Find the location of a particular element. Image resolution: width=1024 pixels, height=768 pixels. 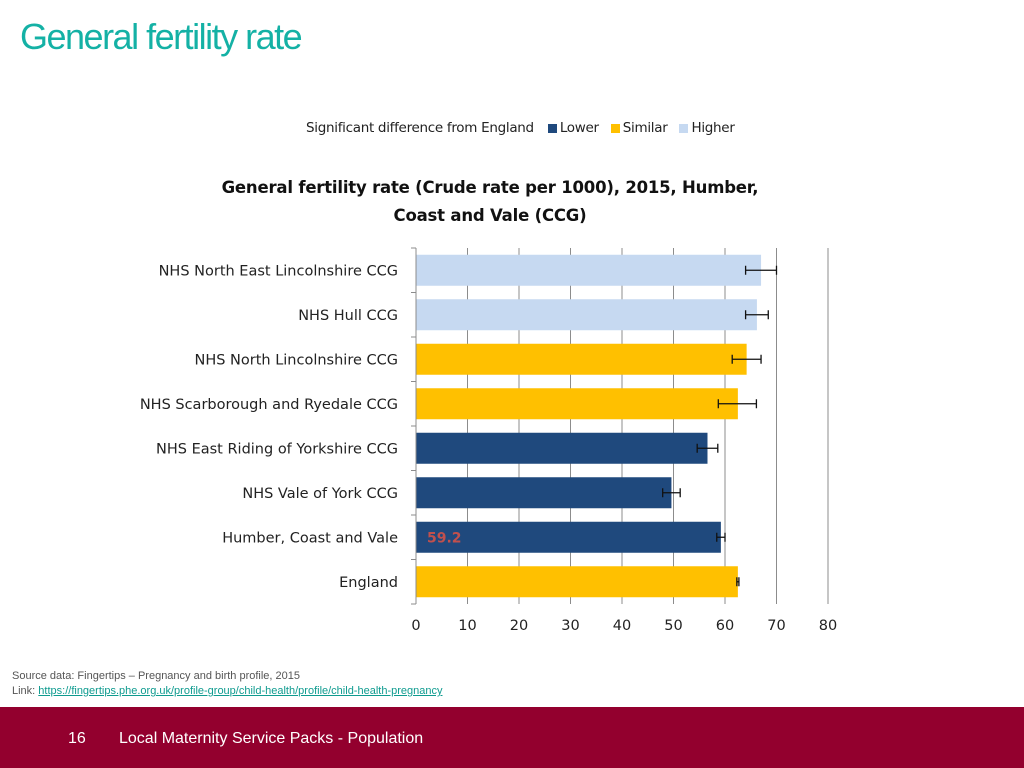

category-label: NHS Vale of York CCG is located at coordinates (320, 494).